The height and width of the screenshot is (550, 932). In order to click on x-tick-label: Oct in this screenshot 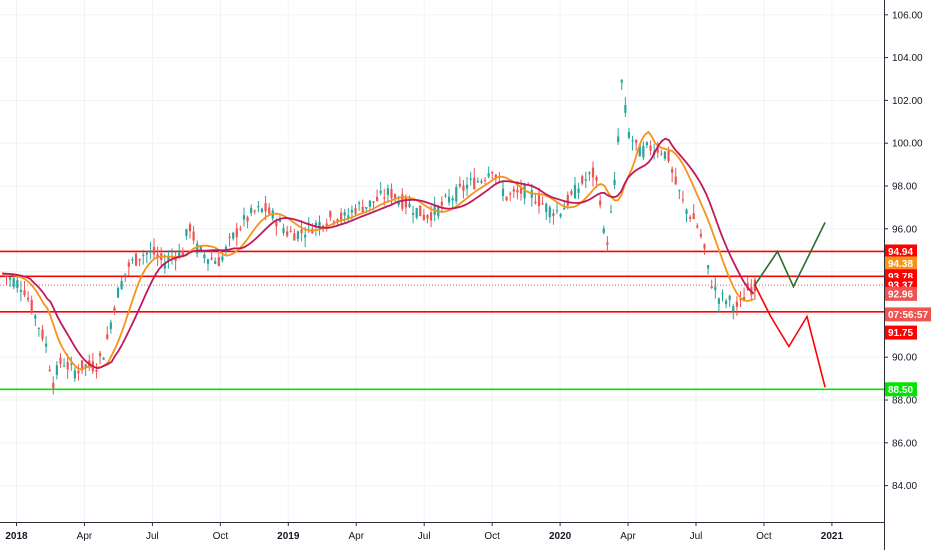, I will do `click(492, 536)`.